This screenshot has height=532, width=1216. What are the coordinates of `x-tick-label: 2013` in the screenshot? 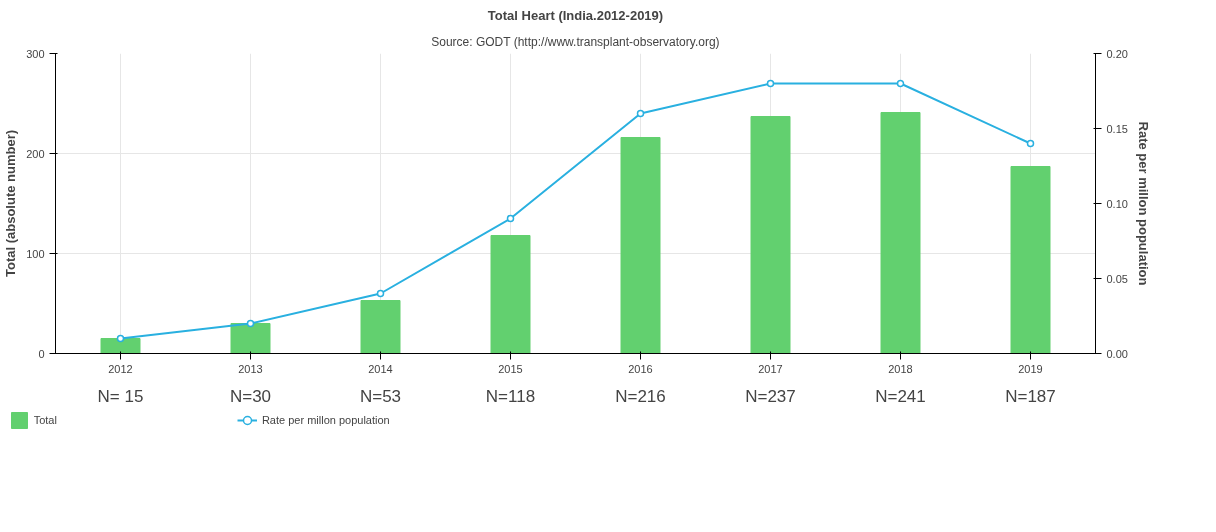 It's located at (250, 368).